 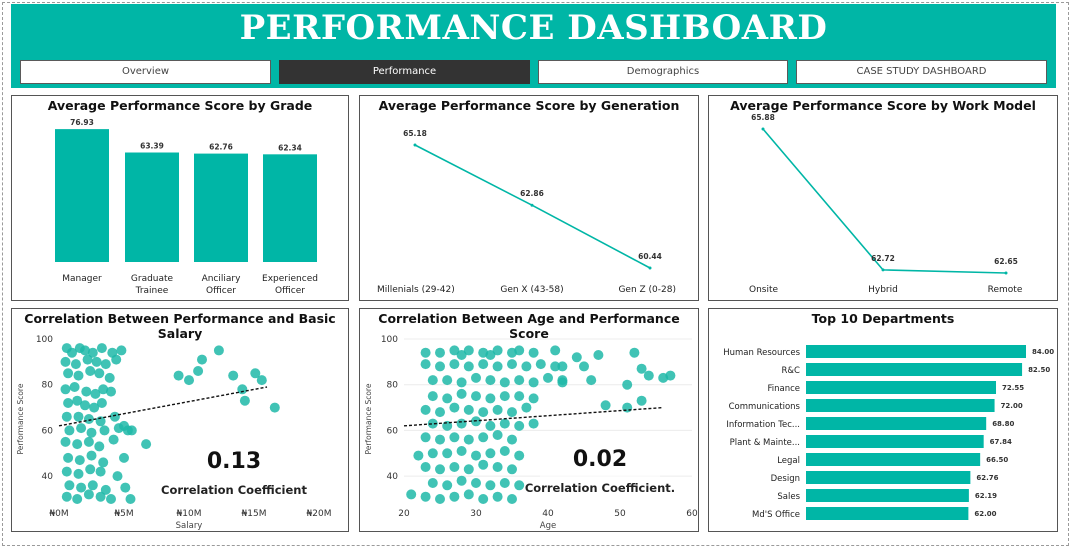 I want to click on work-model-chart-title: Average Performance Score by Work Model, so click(x=883, y=105).